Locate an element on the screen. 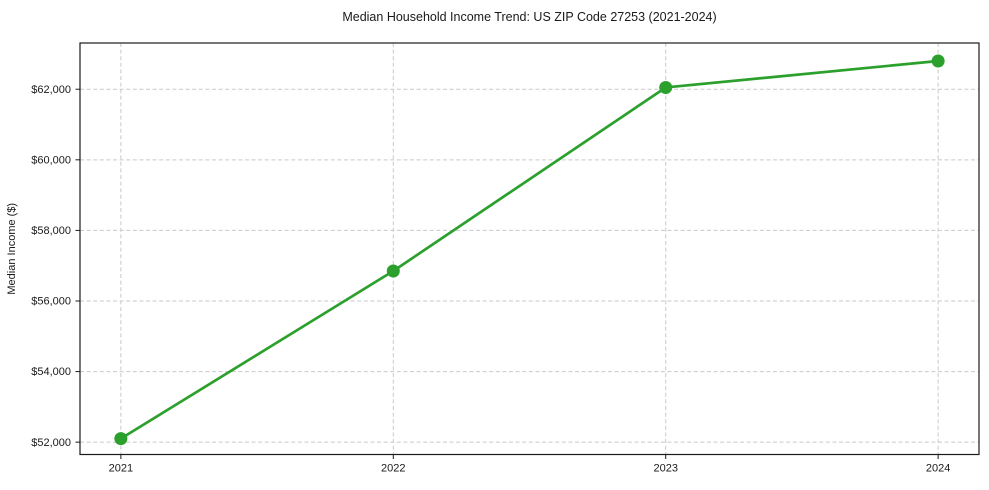 The width and height of the screenshot is (989, 490). x-tick-label: 2023 is located at coordinates (665, 469).